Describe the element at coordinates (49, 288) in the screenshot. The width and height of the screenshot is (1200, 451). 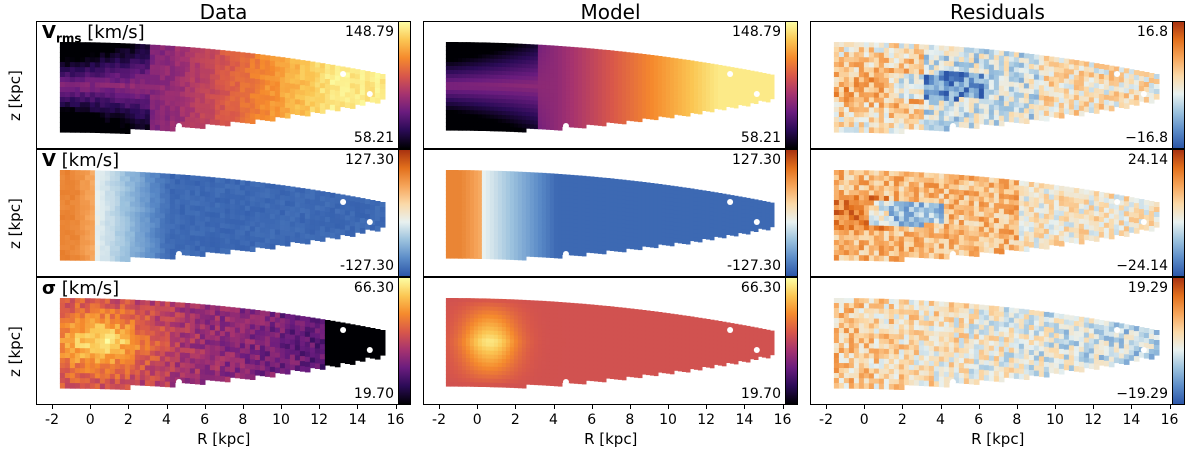
I see `quantity-symbol: σ` at that location.